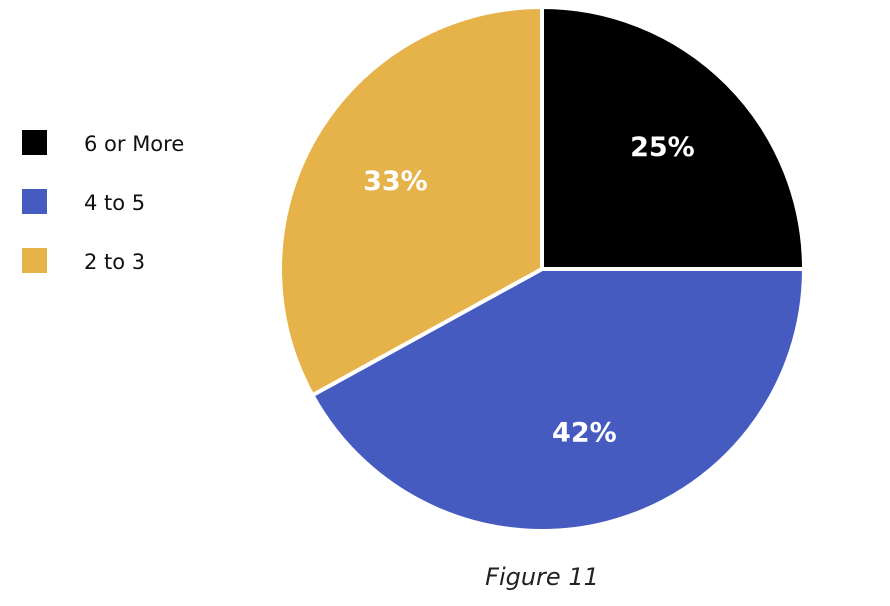  Describe the element at coordinates (114, 262) in the screenshot. I see `legend-label: 2 to 3` at that location.